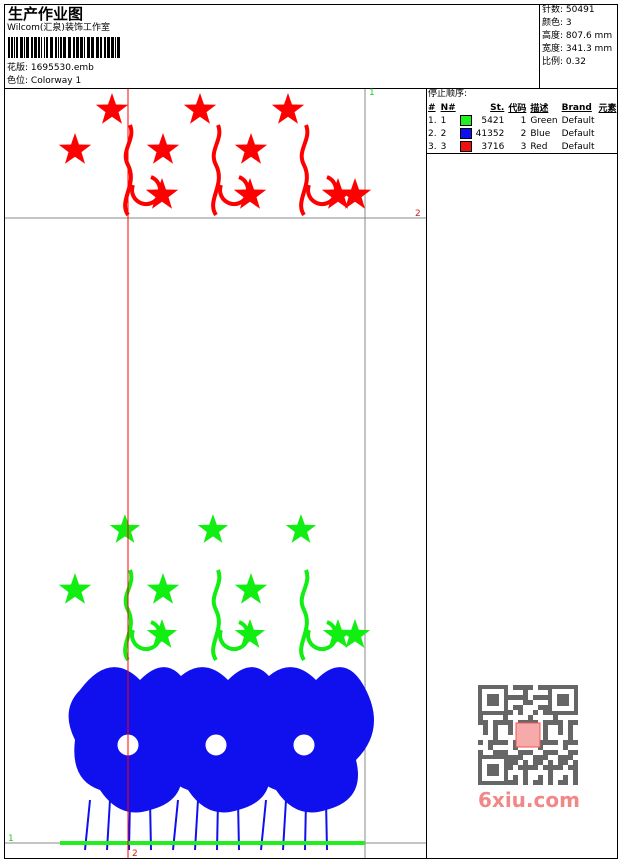 This screenshot has width=620, height=861. I want to click on color-swatch-red, so click(465, 146).